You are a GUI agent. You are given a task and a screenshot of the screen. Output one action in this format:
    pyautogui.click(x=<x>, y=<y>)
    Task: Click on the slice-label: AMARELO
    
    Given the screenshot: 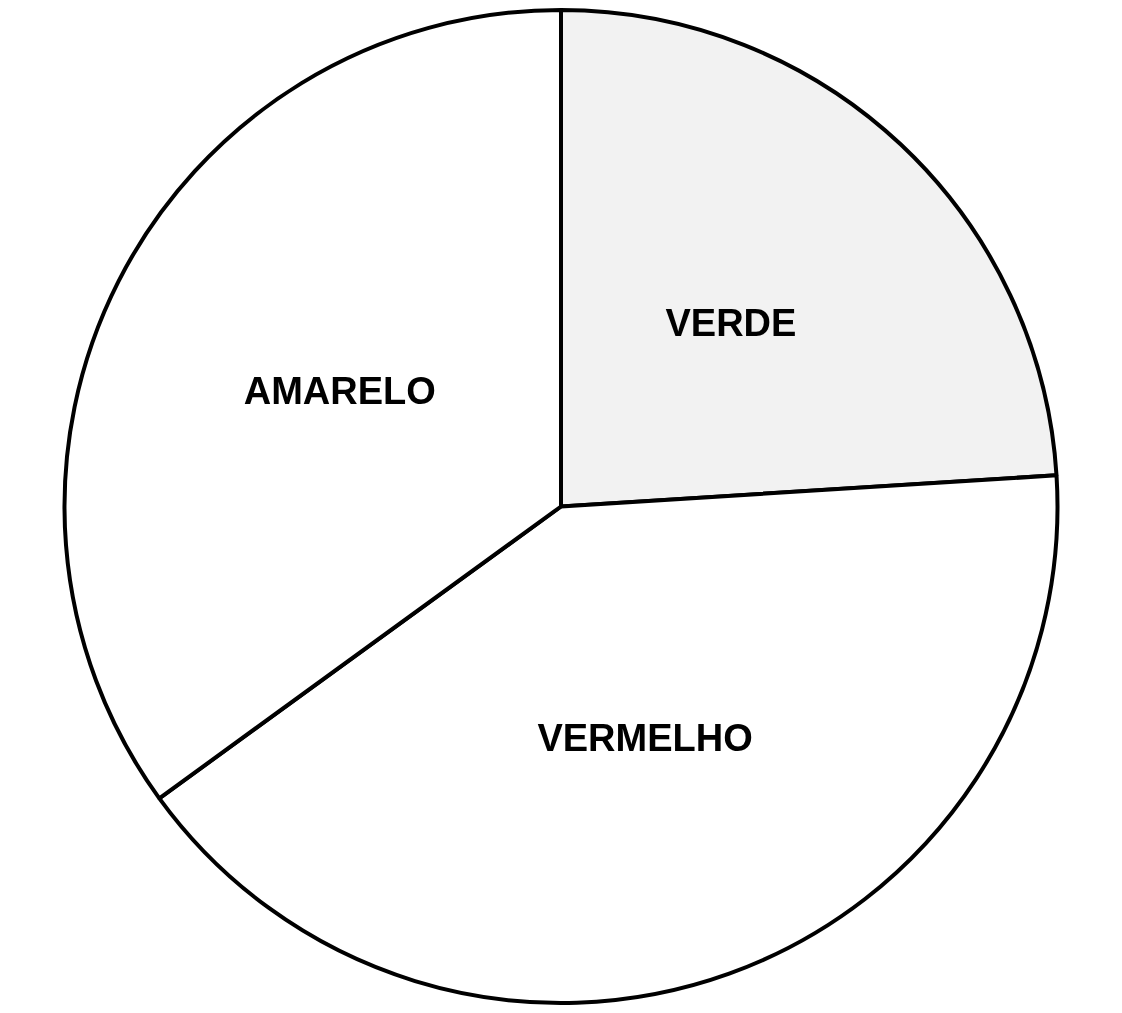 What is the action you would take?
    pyautogui.click(x=339, y=391)
    